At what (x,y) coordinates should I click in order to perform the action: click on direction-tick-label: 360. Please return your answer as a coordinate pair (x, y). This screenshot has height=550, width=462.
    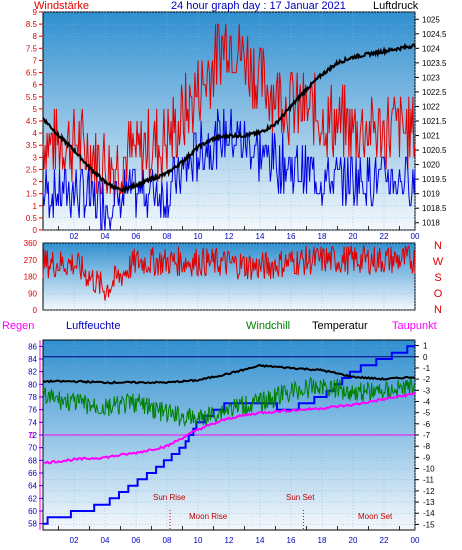
    Looking at the image, I should click on (31, 243).